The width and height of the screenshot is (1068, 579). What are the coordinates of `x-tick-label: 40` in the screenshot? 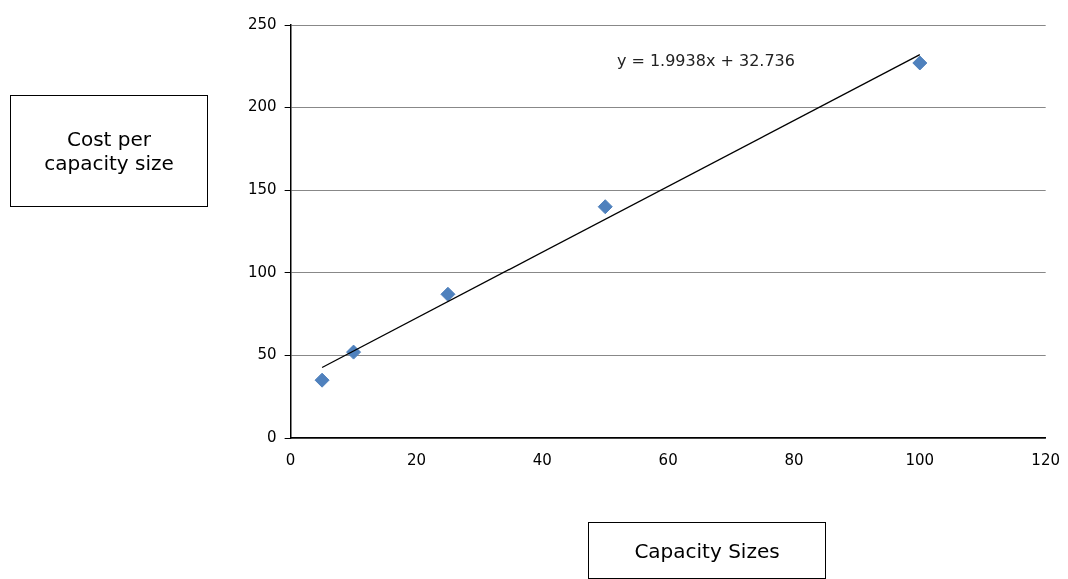 It's located at (542, 459).